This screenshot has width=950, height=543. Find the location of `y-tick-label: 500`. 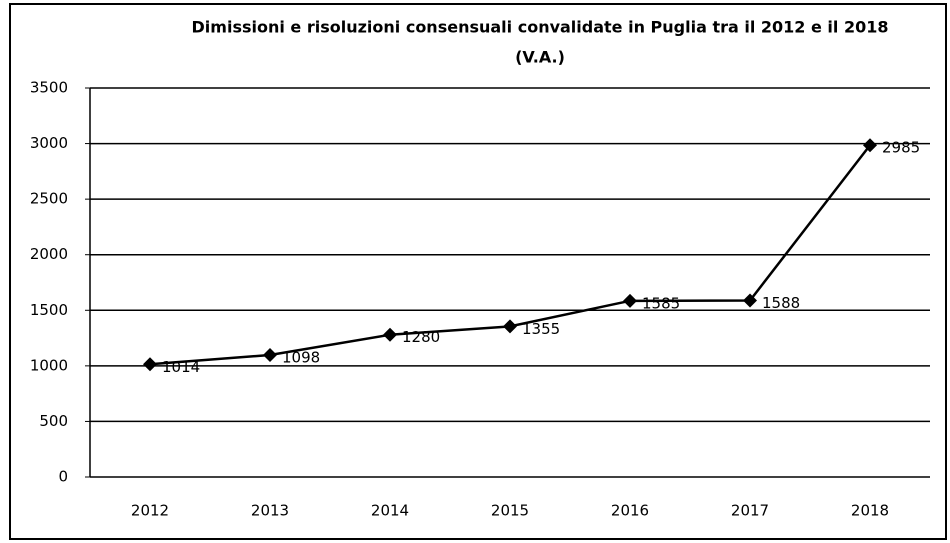

y-tick-label: 500 is located at coordinates (53, 421).